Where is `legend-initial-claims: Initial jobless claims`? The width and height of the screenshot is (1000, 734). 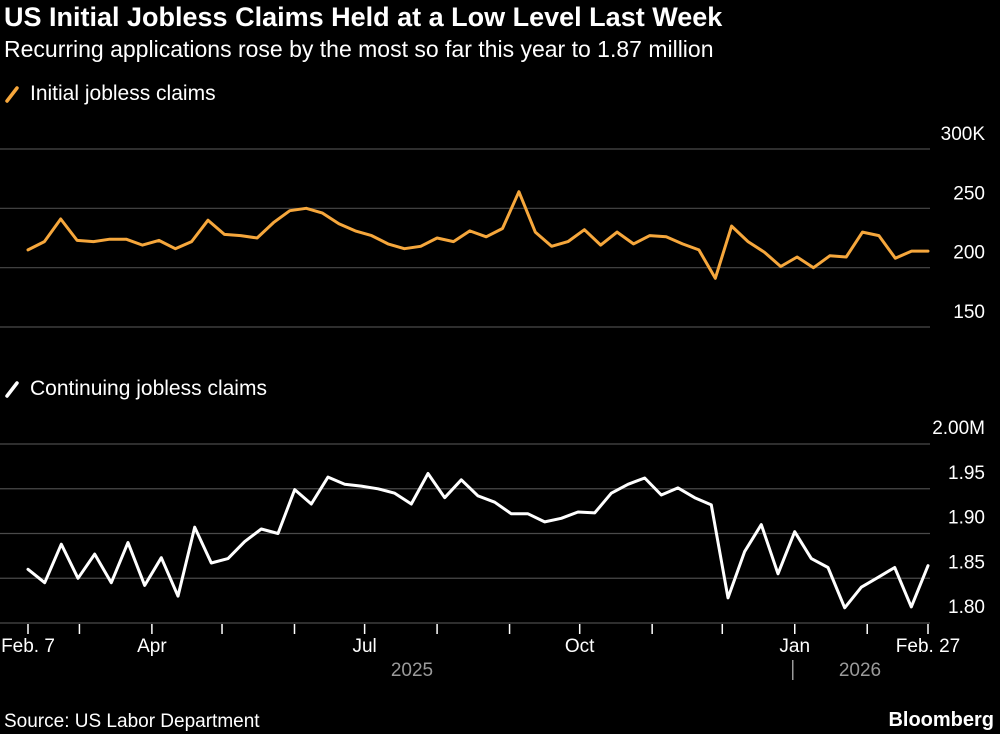 legend-initial-claims: Initial jobless claims is located at coordinates (110, 94).